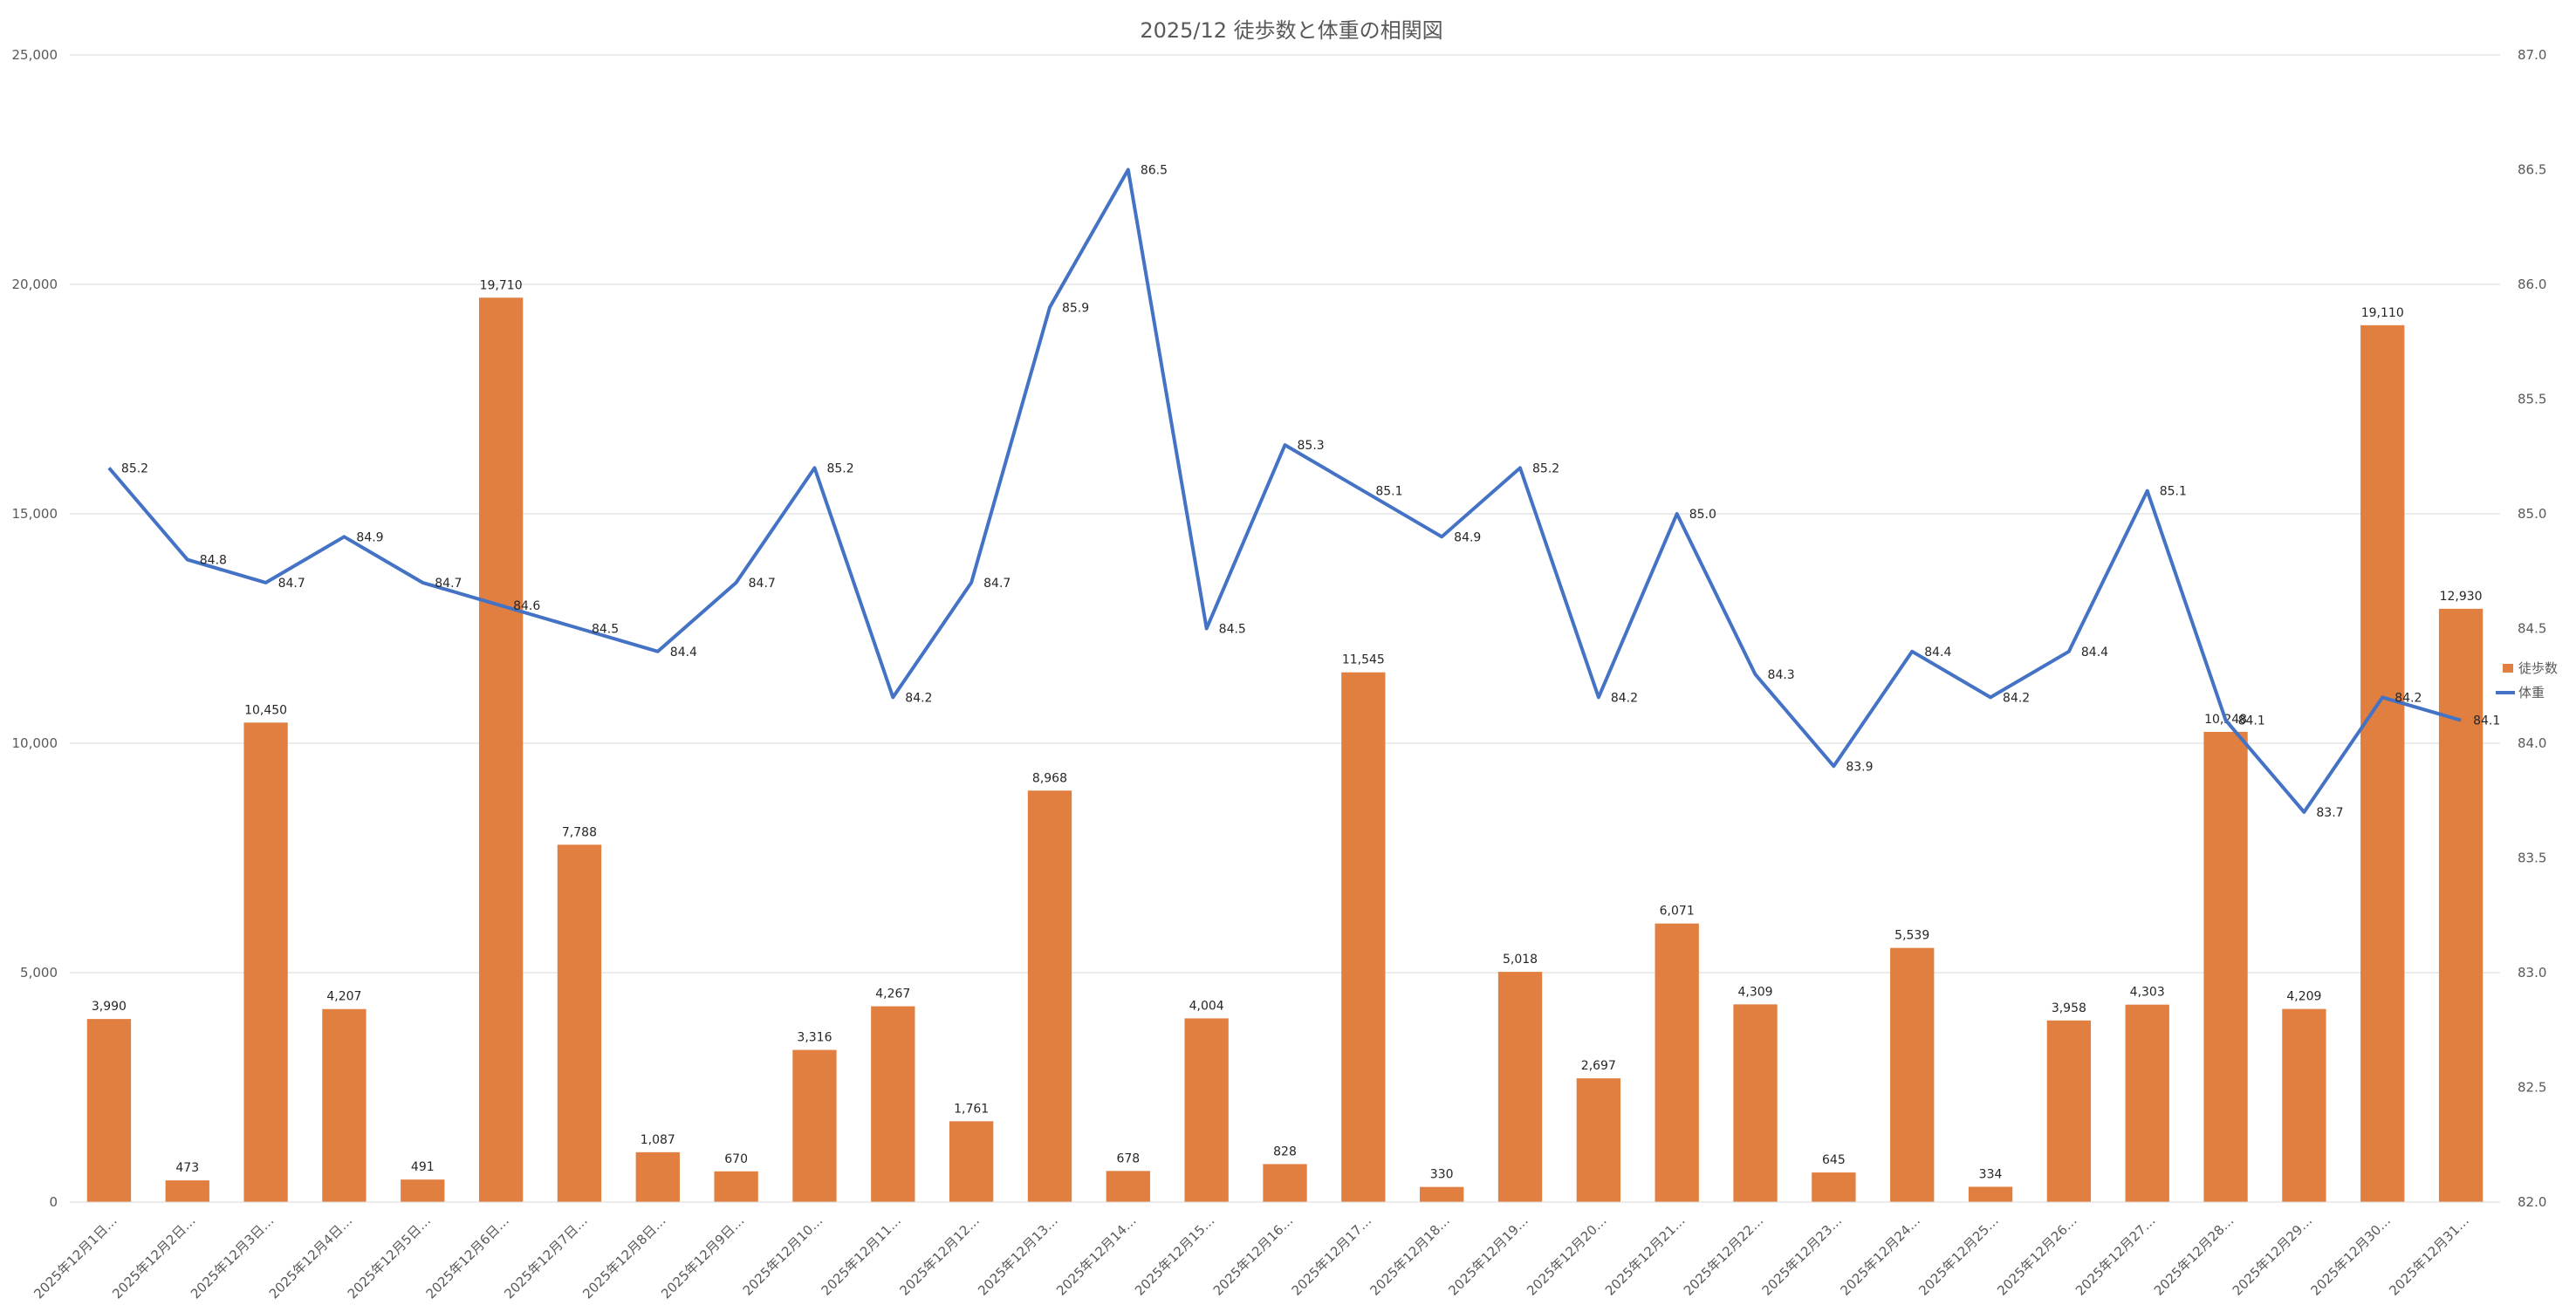 This screenshot has width=2576, height=1312. Describe the element at coordinates (1991, 1174) in the screenshot. I see `bar-data-label: 334` at that location.